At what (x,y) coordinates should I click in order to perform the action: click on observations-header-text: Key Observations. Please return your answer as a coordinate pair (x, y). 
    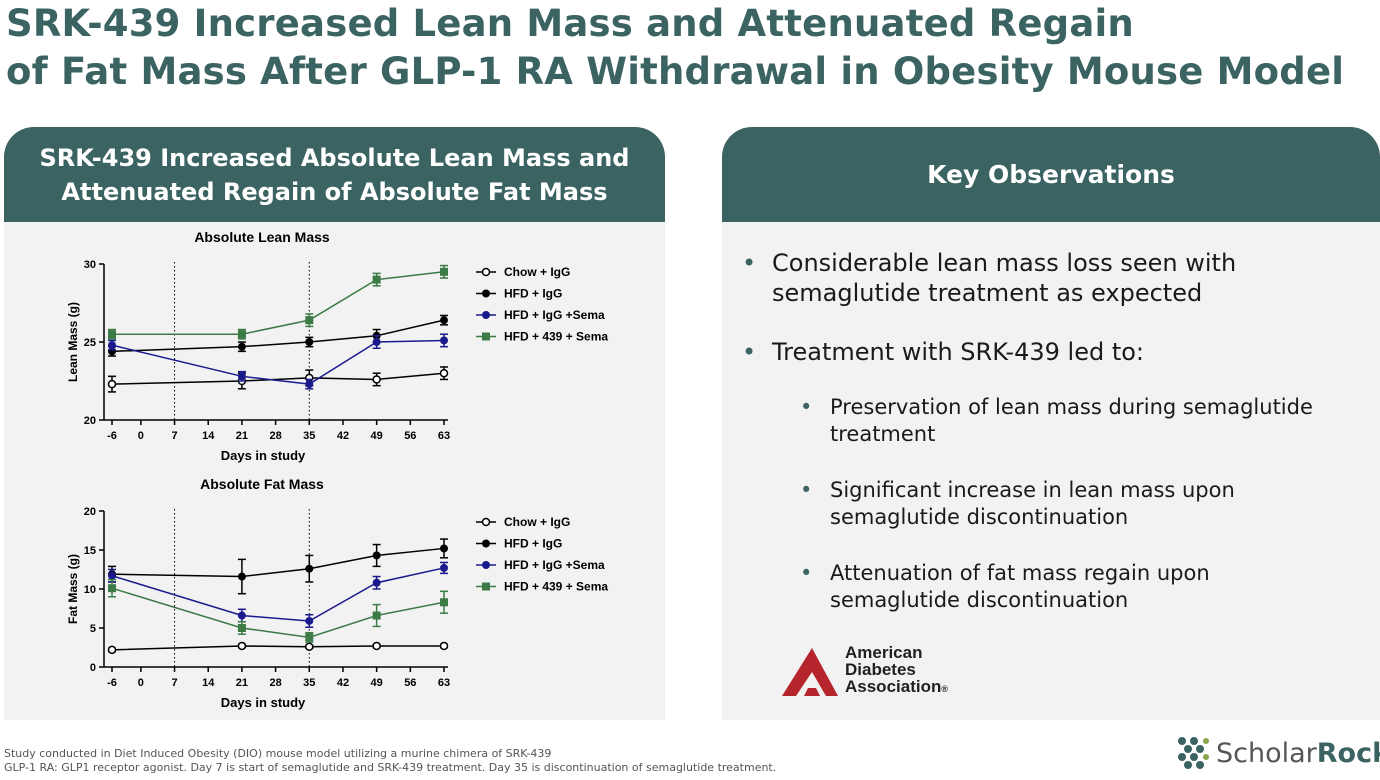
    Looking at the image, I should click on (1051, 174).